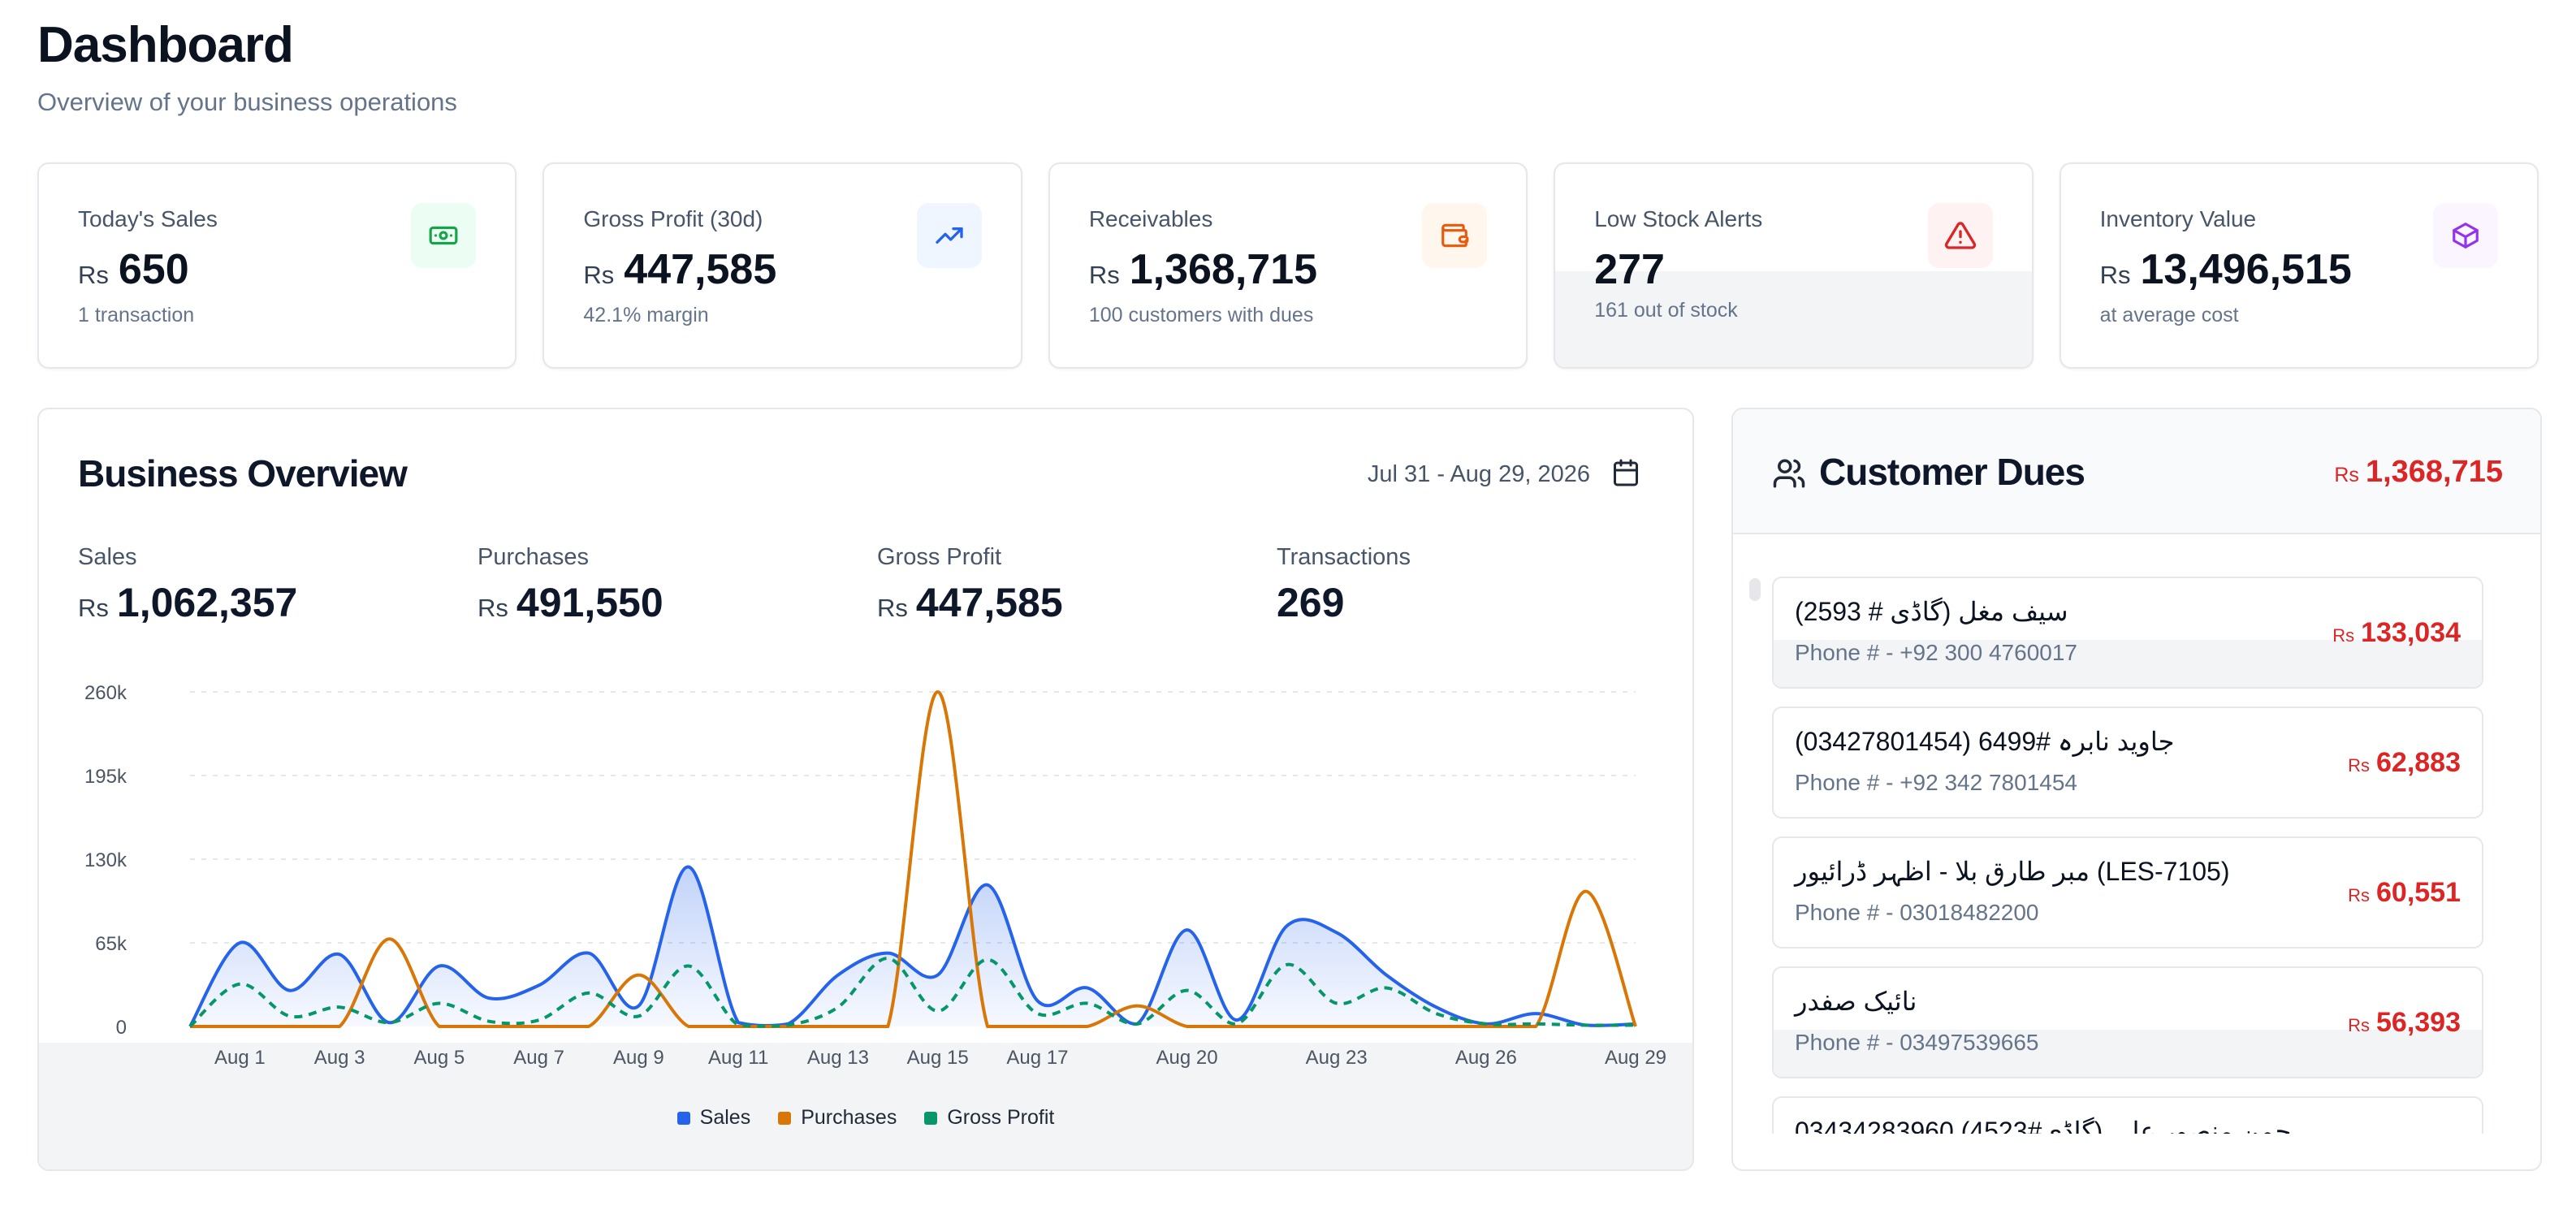 The width and height of the screenshot is (2576, 1210). I want to click on due-amount: Rs 62,883, so click(2404, 762).